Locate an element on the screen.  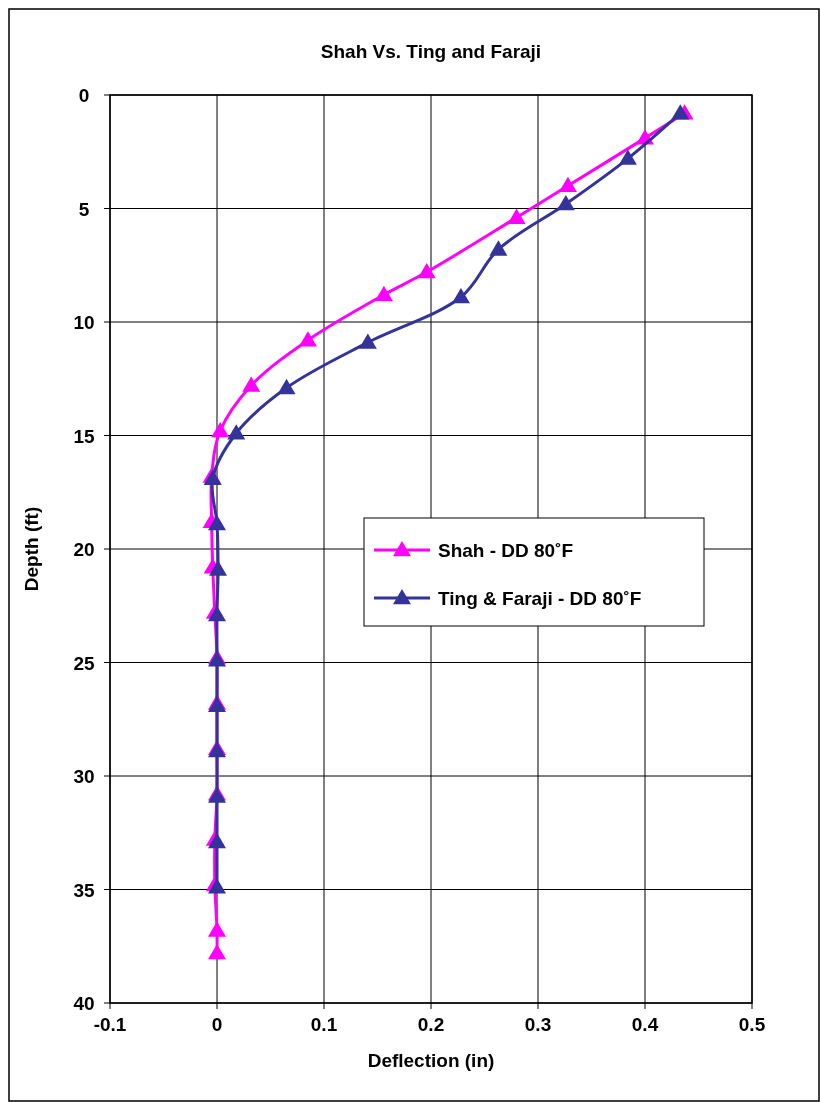
x-tick-label: 0.4 is located at coordinates (645, 1024).